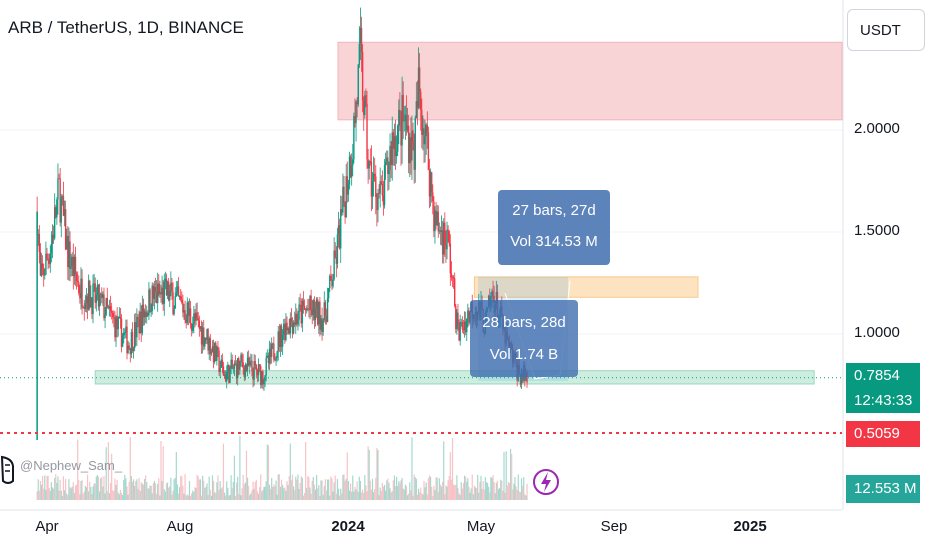 This screenshot has width=932, height=555. What do you see at coordinates (7, 469) in the screenshot?
I see `author-avatar-icon` at bounding box center [7, 469].